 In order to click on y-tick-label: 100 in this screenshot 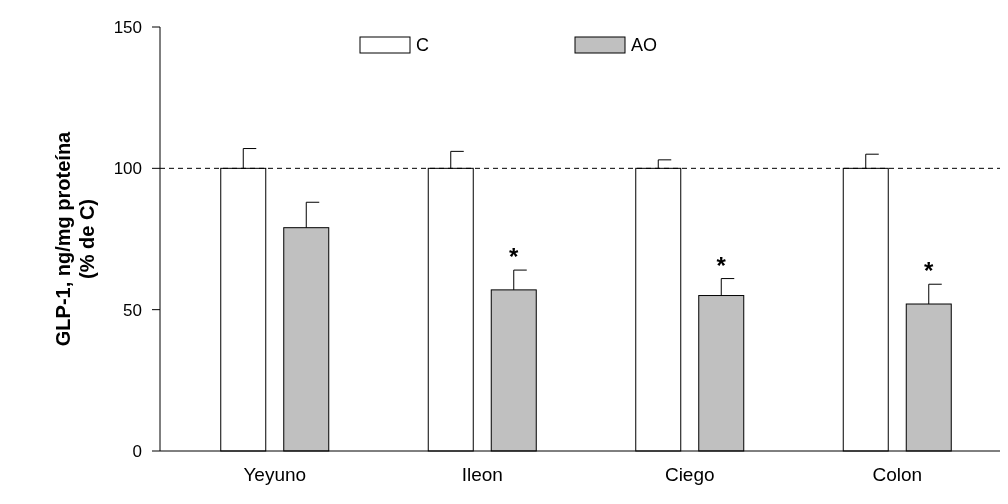, I will do `click(127, 169)`.